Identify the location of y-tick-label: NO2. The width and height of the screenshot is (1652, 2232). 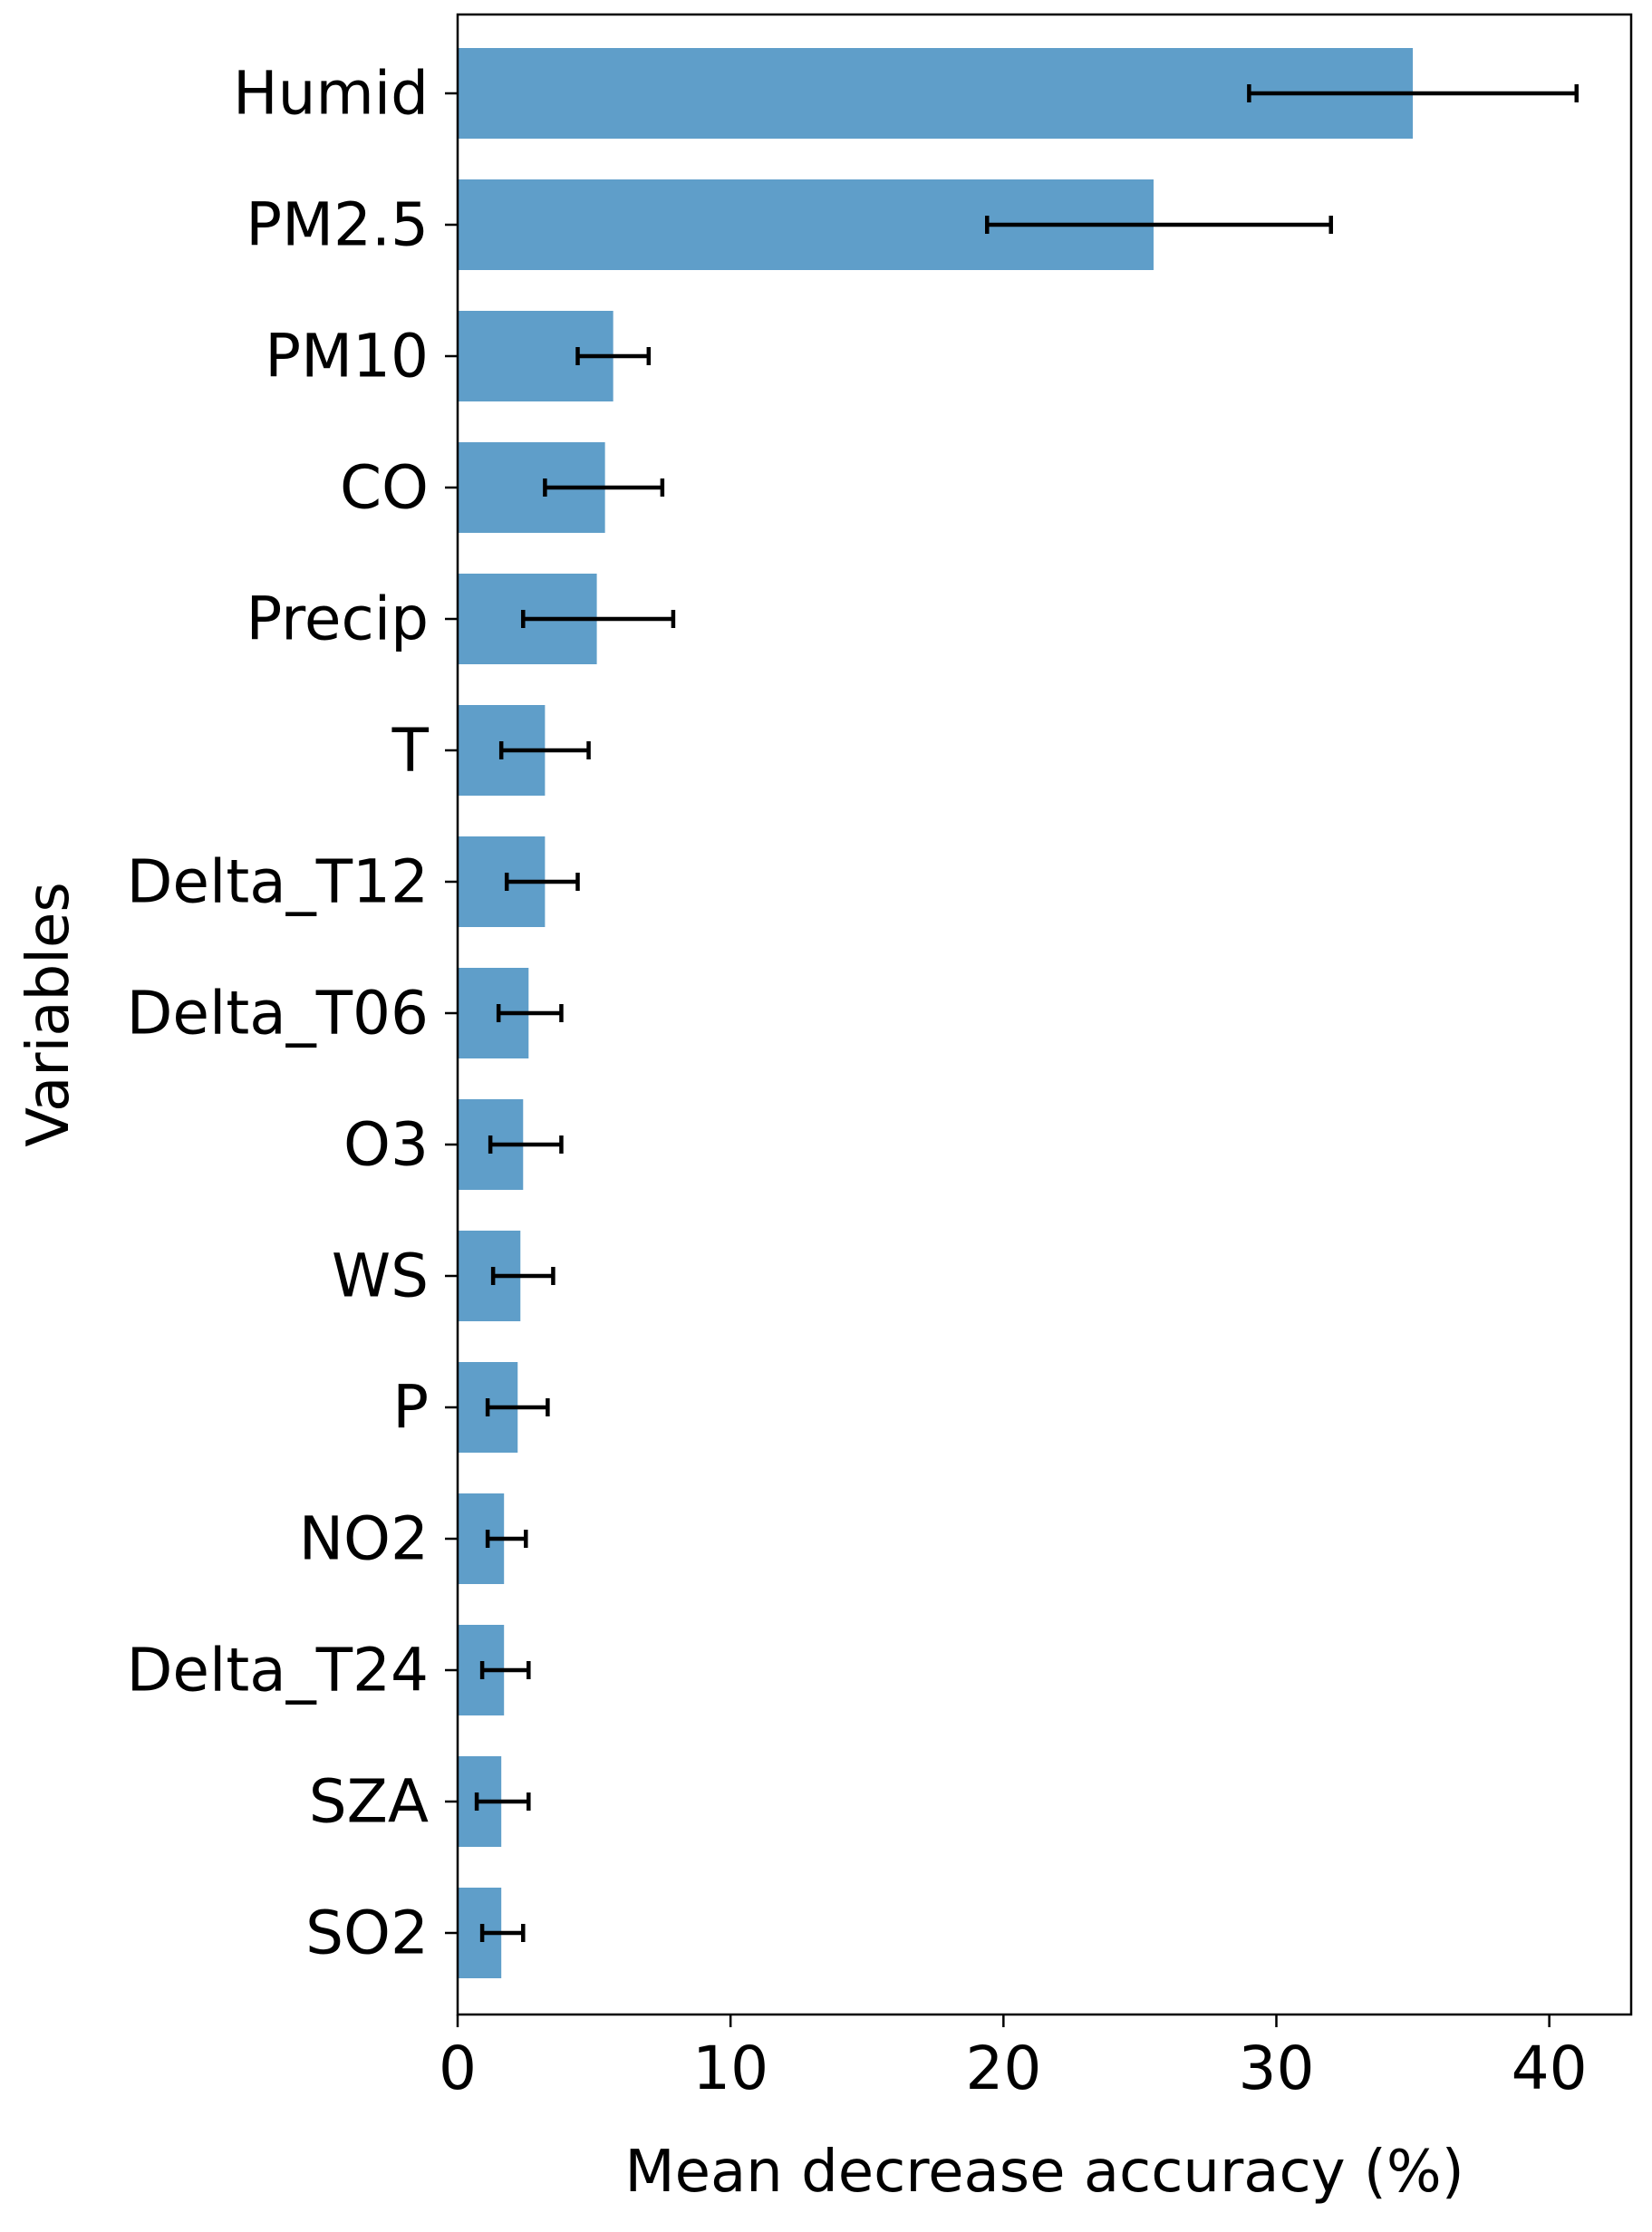
(364, 1539).